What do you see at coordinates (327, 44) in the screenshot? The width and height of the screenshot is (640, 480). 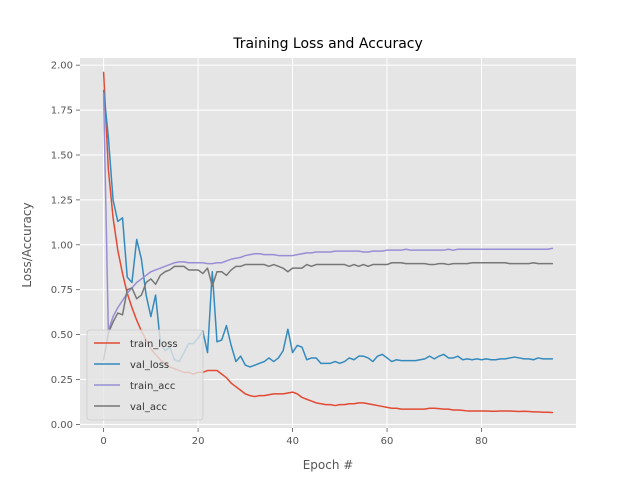 I see `chart-title: Training Loss and Accuracy` at bounding box center [327, 44].